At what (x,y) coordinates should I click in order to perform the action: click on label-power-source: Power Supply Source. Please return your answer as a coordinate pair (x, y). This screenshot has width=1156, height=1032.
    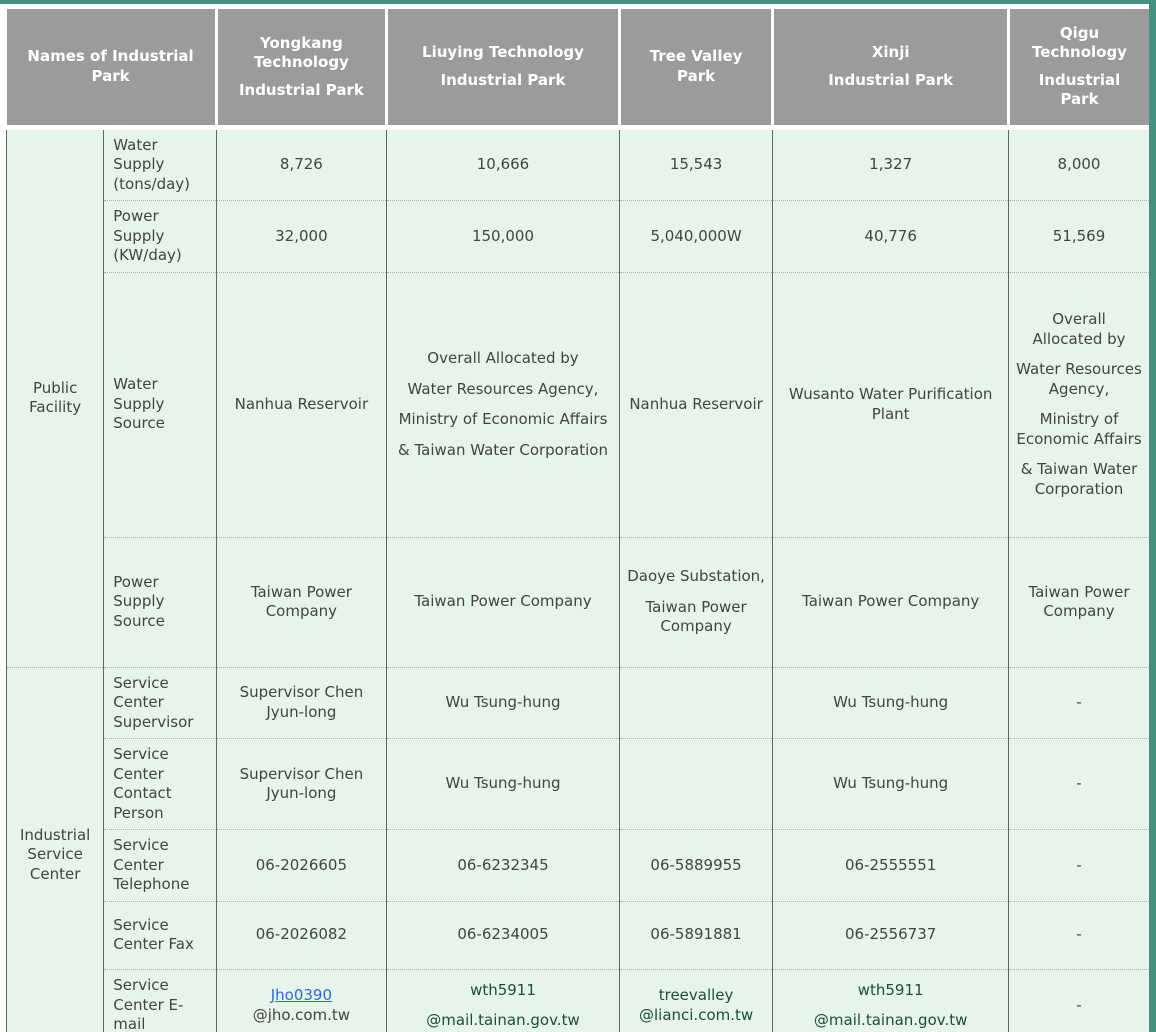
    Looking at the image, I should click on (160, 601).